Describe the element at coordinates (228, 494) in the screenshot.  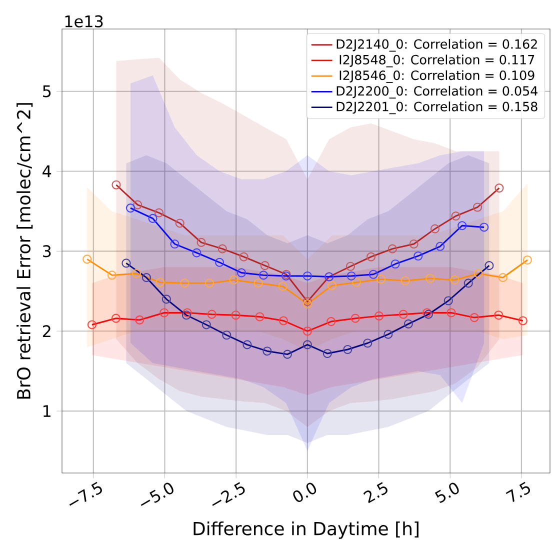
I see `x-tick-label: −2.5` at that location.